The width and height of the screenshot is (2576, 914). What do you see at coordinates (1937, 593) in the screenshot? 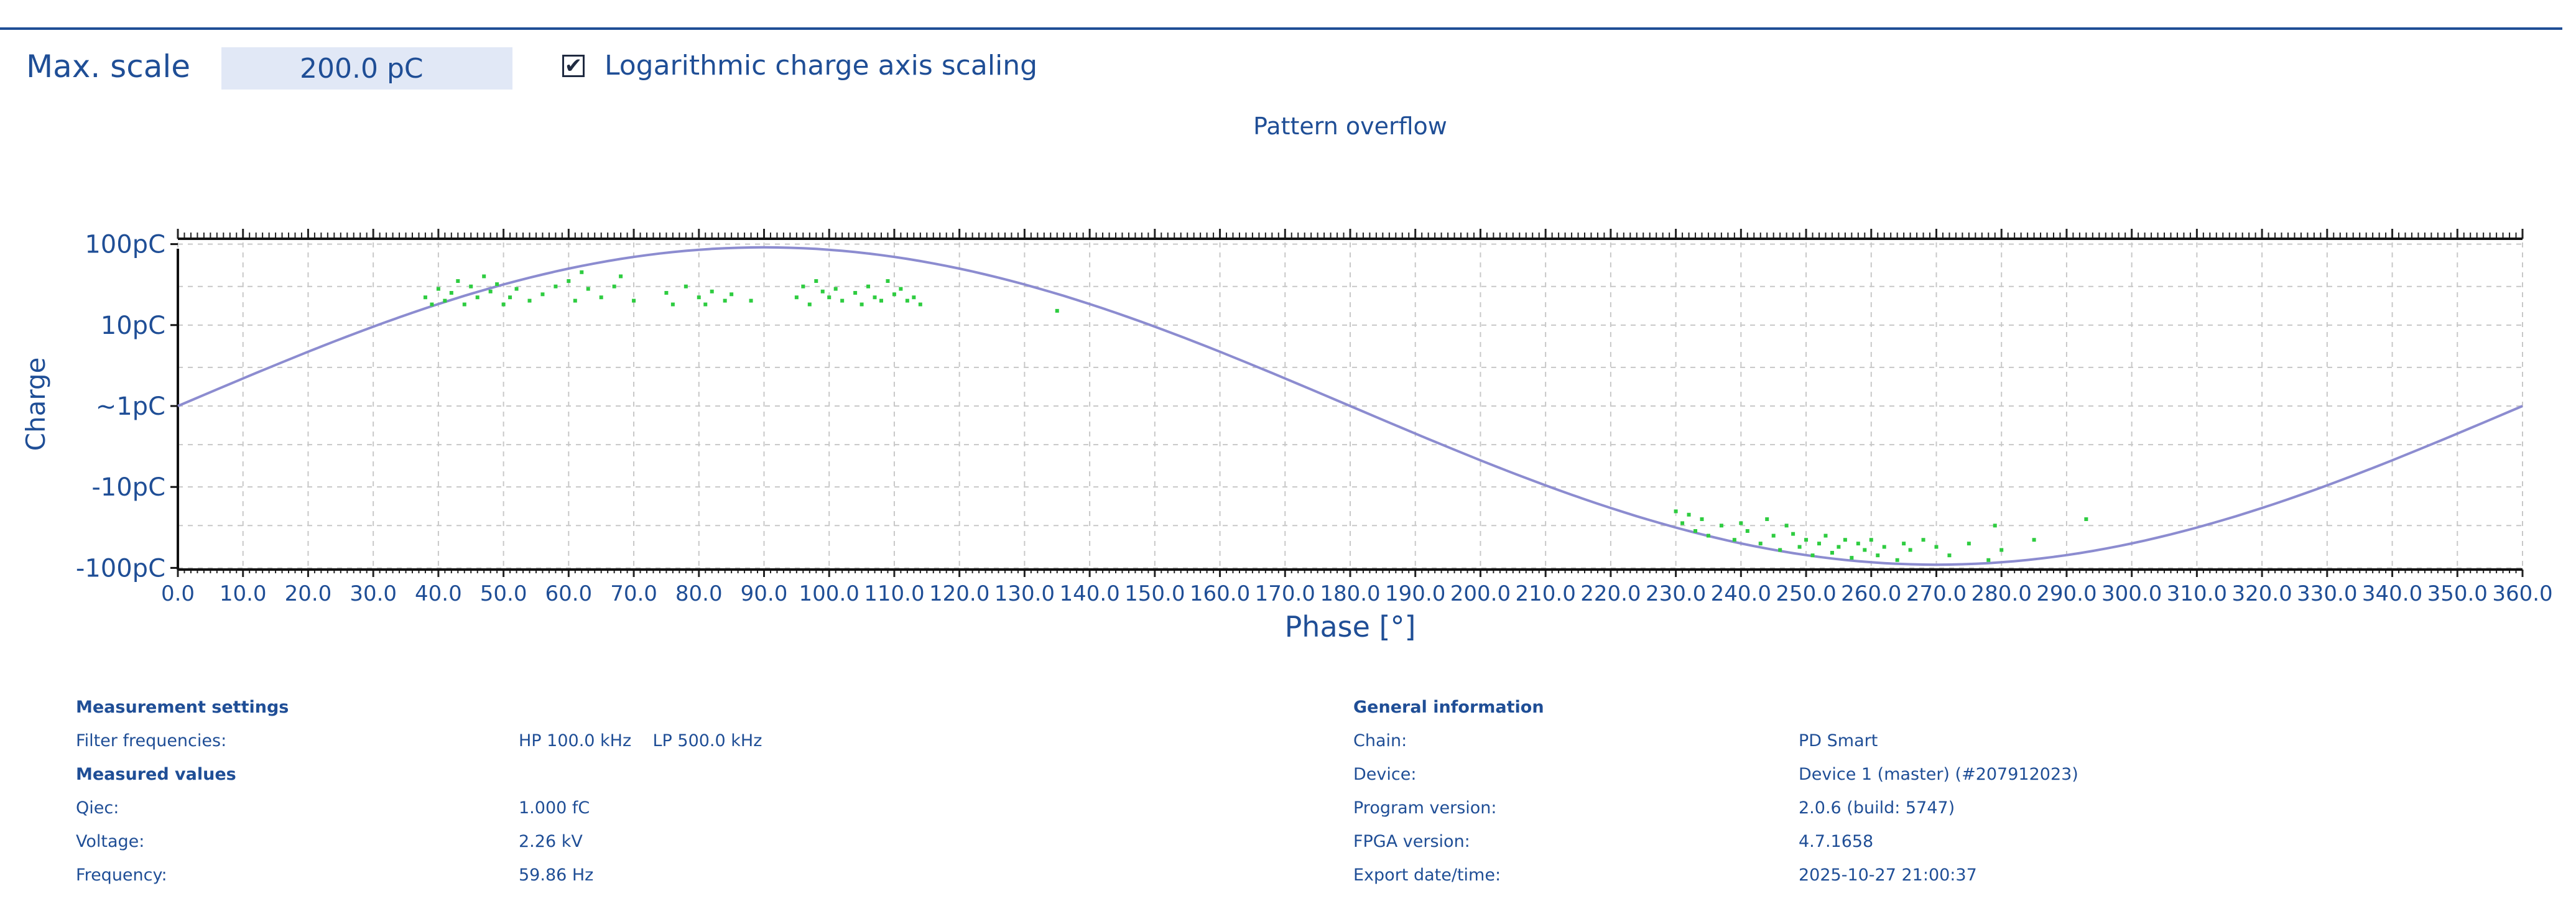
I see `x-tick-label: 270.0` at bounding box center [1937, 593].